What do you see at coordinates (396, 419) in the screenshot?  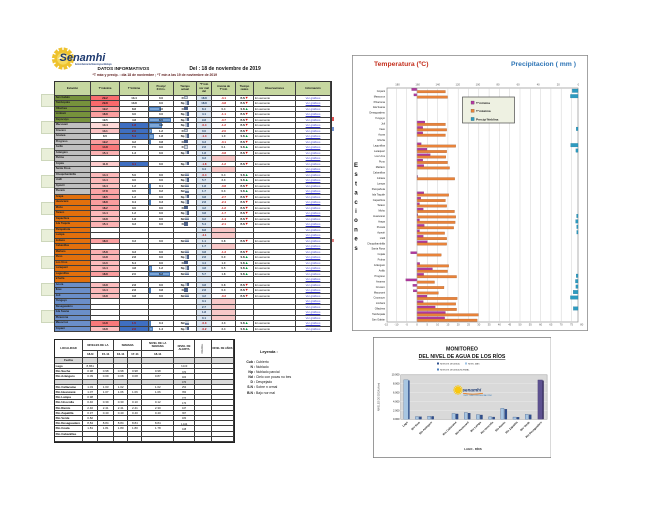 I see `svg-text: 0.000` at bounding box center [396, 419].